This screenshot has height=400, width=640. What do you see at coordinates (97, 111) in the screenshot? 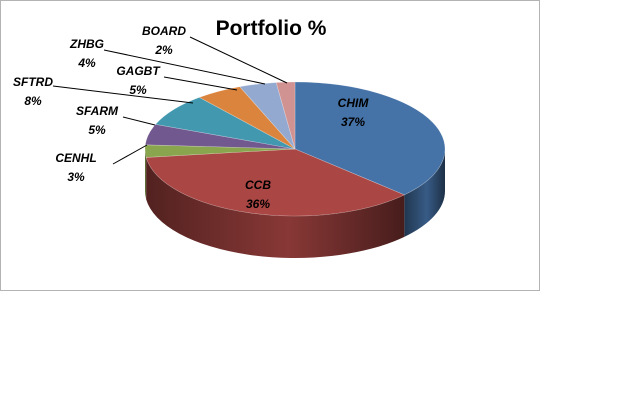
I see `slice-label-sfarm: SFARM` at bounding box center [97, 111].